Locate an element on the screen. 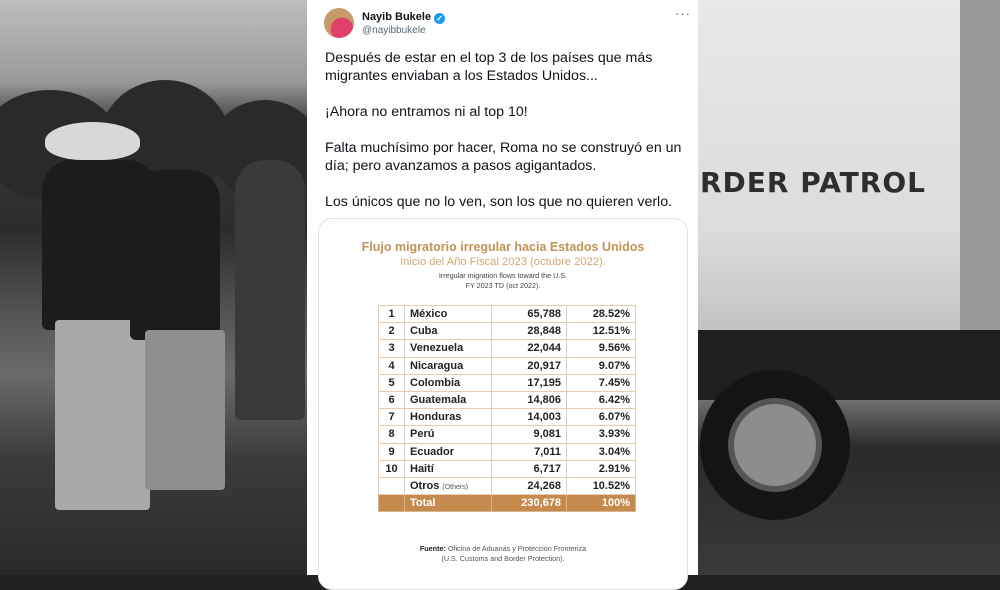 This screenshot has height=590, width=1000. rank-cell: 4 is located at coordinates (391, 365).